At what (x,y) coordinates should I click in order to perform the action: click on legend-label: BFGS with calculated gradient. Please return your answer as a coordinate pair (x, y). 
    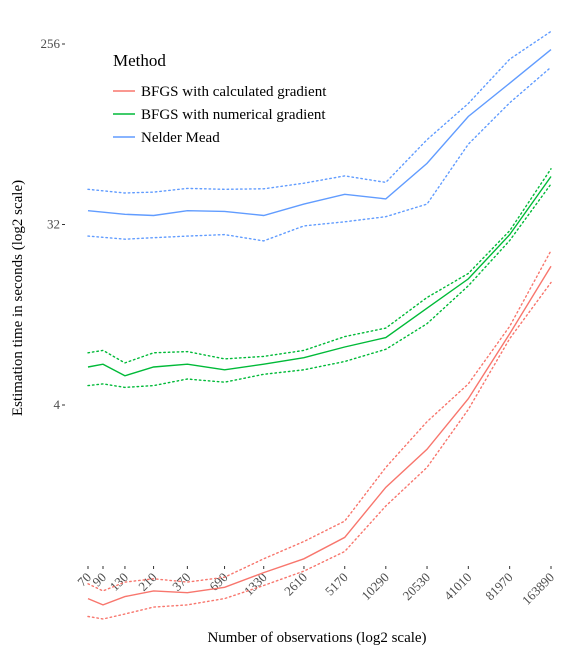
    Looking at the image, I should click on (234, 92).